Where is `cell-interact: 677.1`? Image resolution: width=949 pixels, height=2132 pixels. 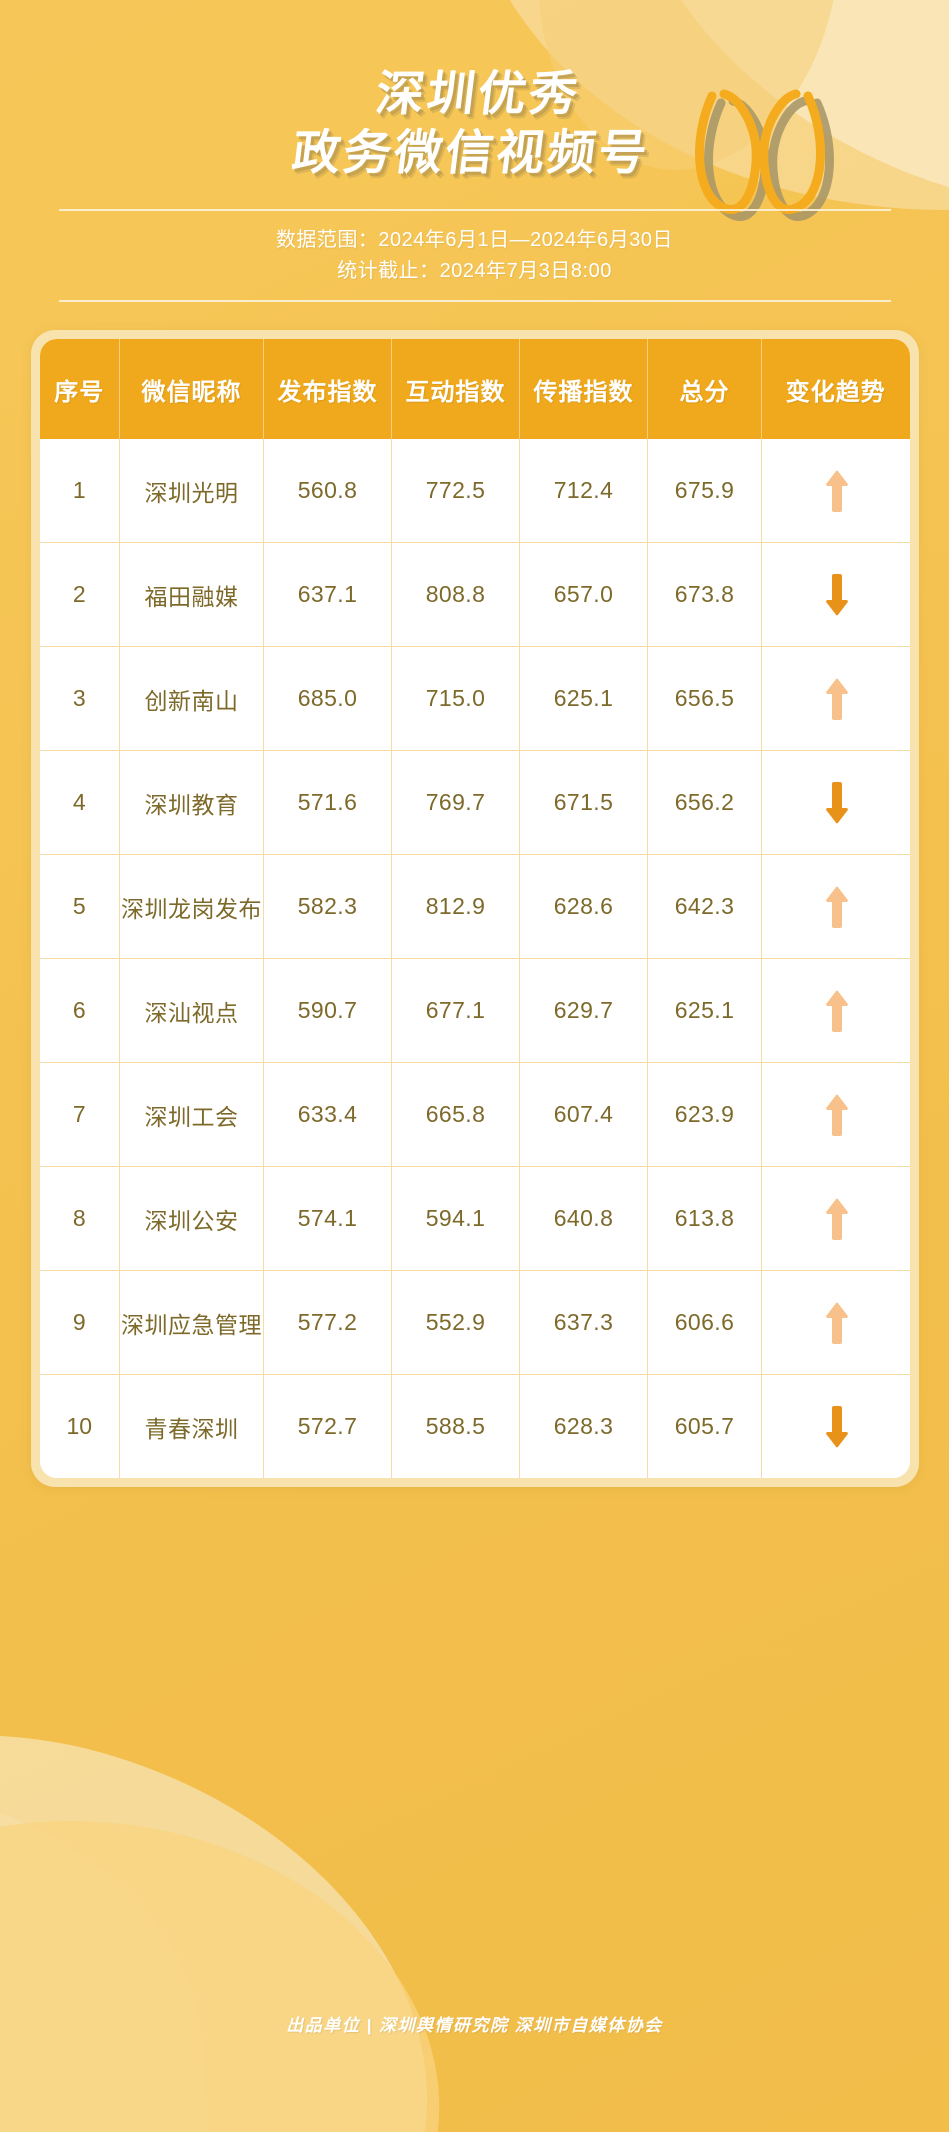 cell-interact: 677.1 is located at coordinates (455, 1011).